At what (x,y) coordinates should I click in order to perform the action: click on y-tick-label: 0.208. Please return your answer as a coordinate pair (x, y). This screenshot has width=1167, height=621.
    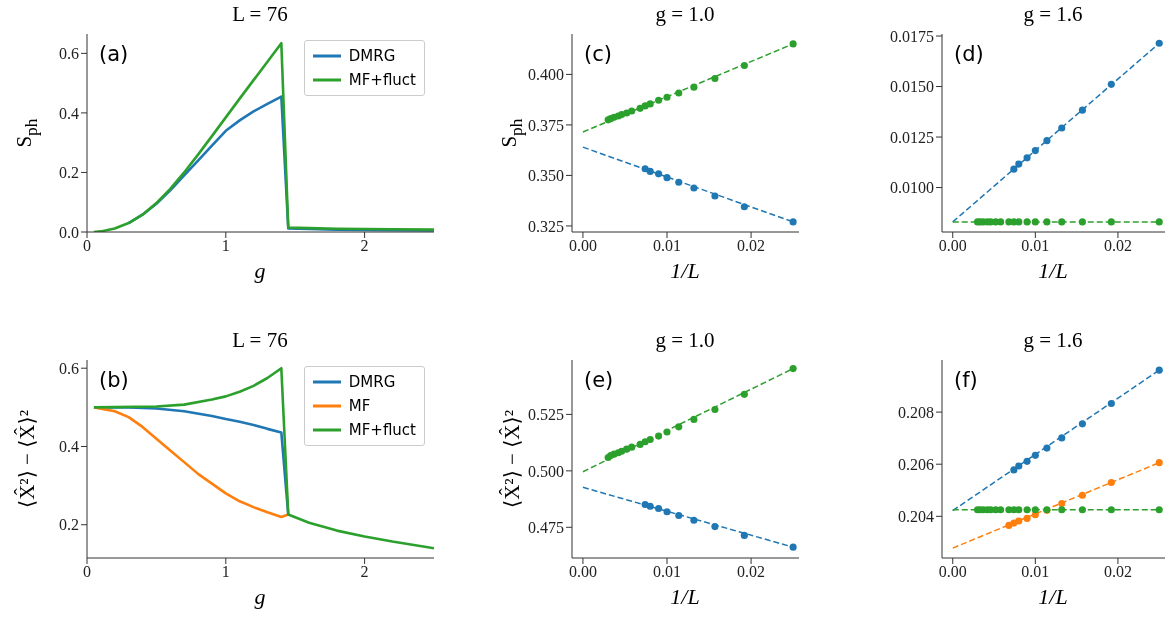
    Looking at the image, I should click on (916, 412).